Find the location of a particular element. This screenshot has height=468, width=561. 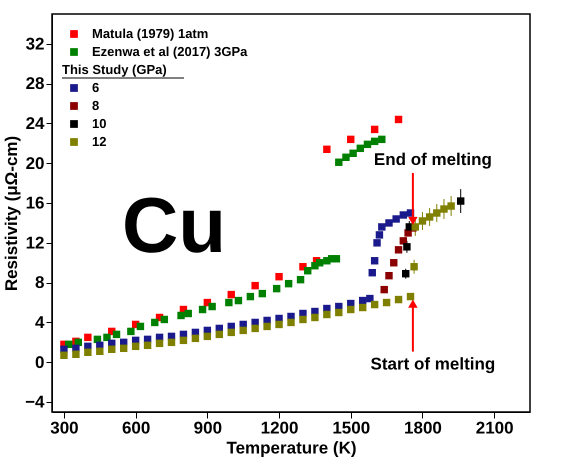

legend-label: Matula (1979) 1atm is located at coordinates (150, 33).